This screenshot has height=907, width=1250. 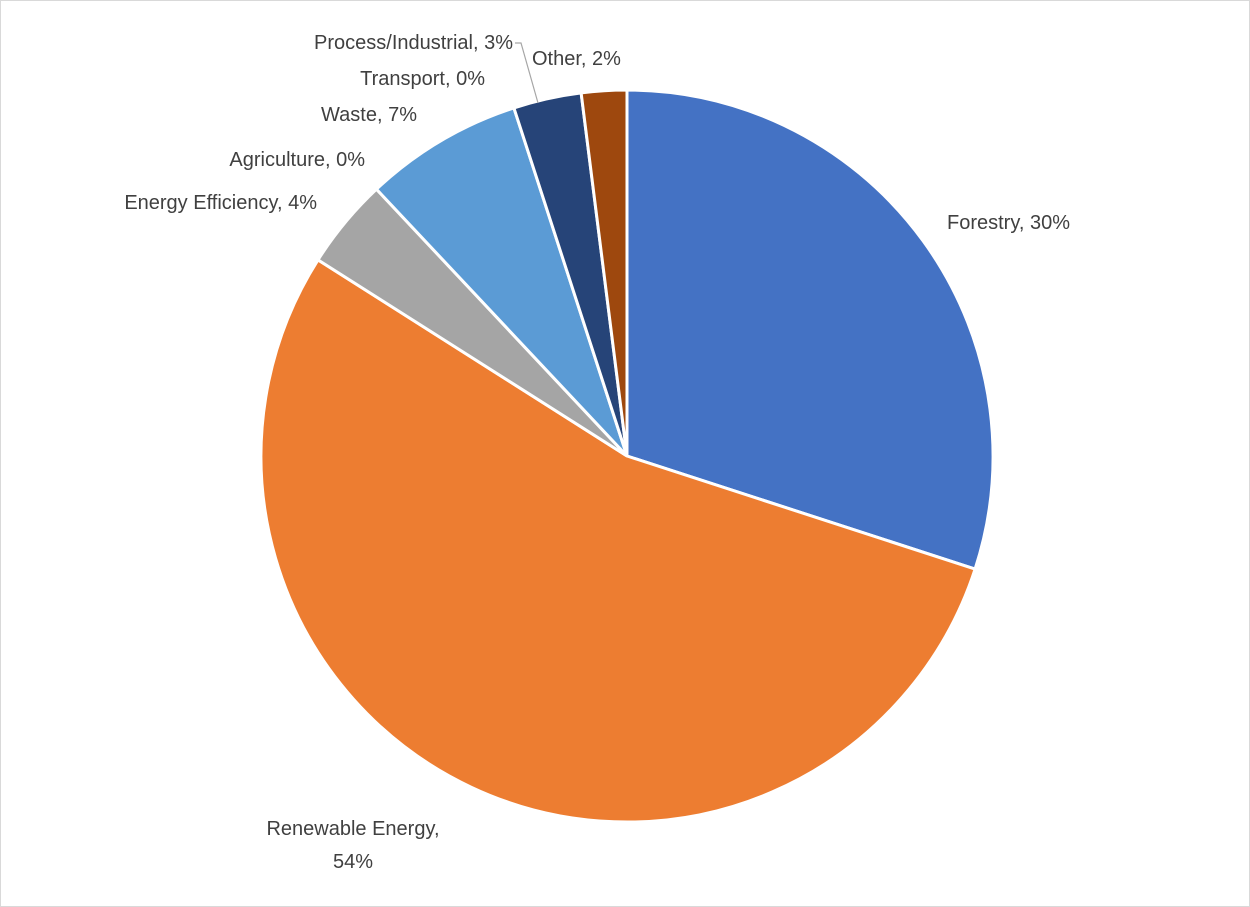 I want to click on label-agriculture: Agriculture, 0%, so click(x=297, y=160).